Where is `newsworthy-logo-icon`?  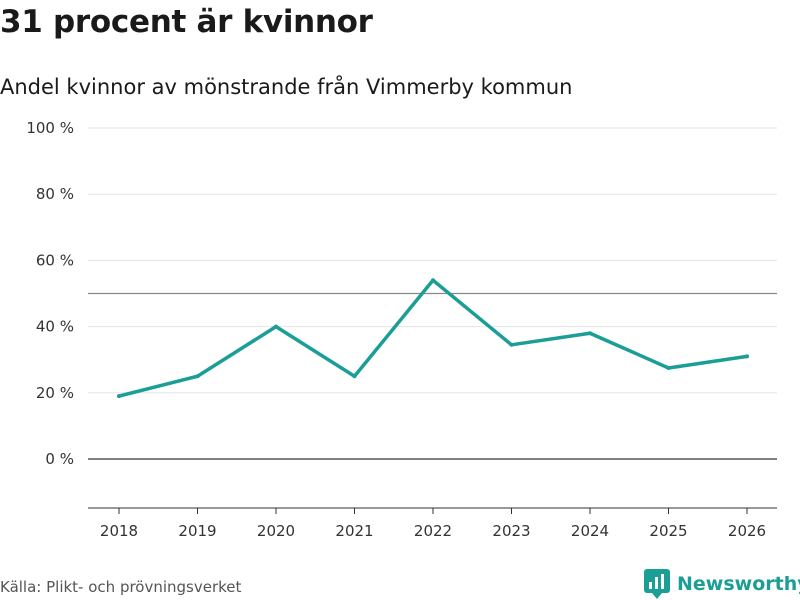
newsworthy-logo-icon is located at coordinates (657, 584).